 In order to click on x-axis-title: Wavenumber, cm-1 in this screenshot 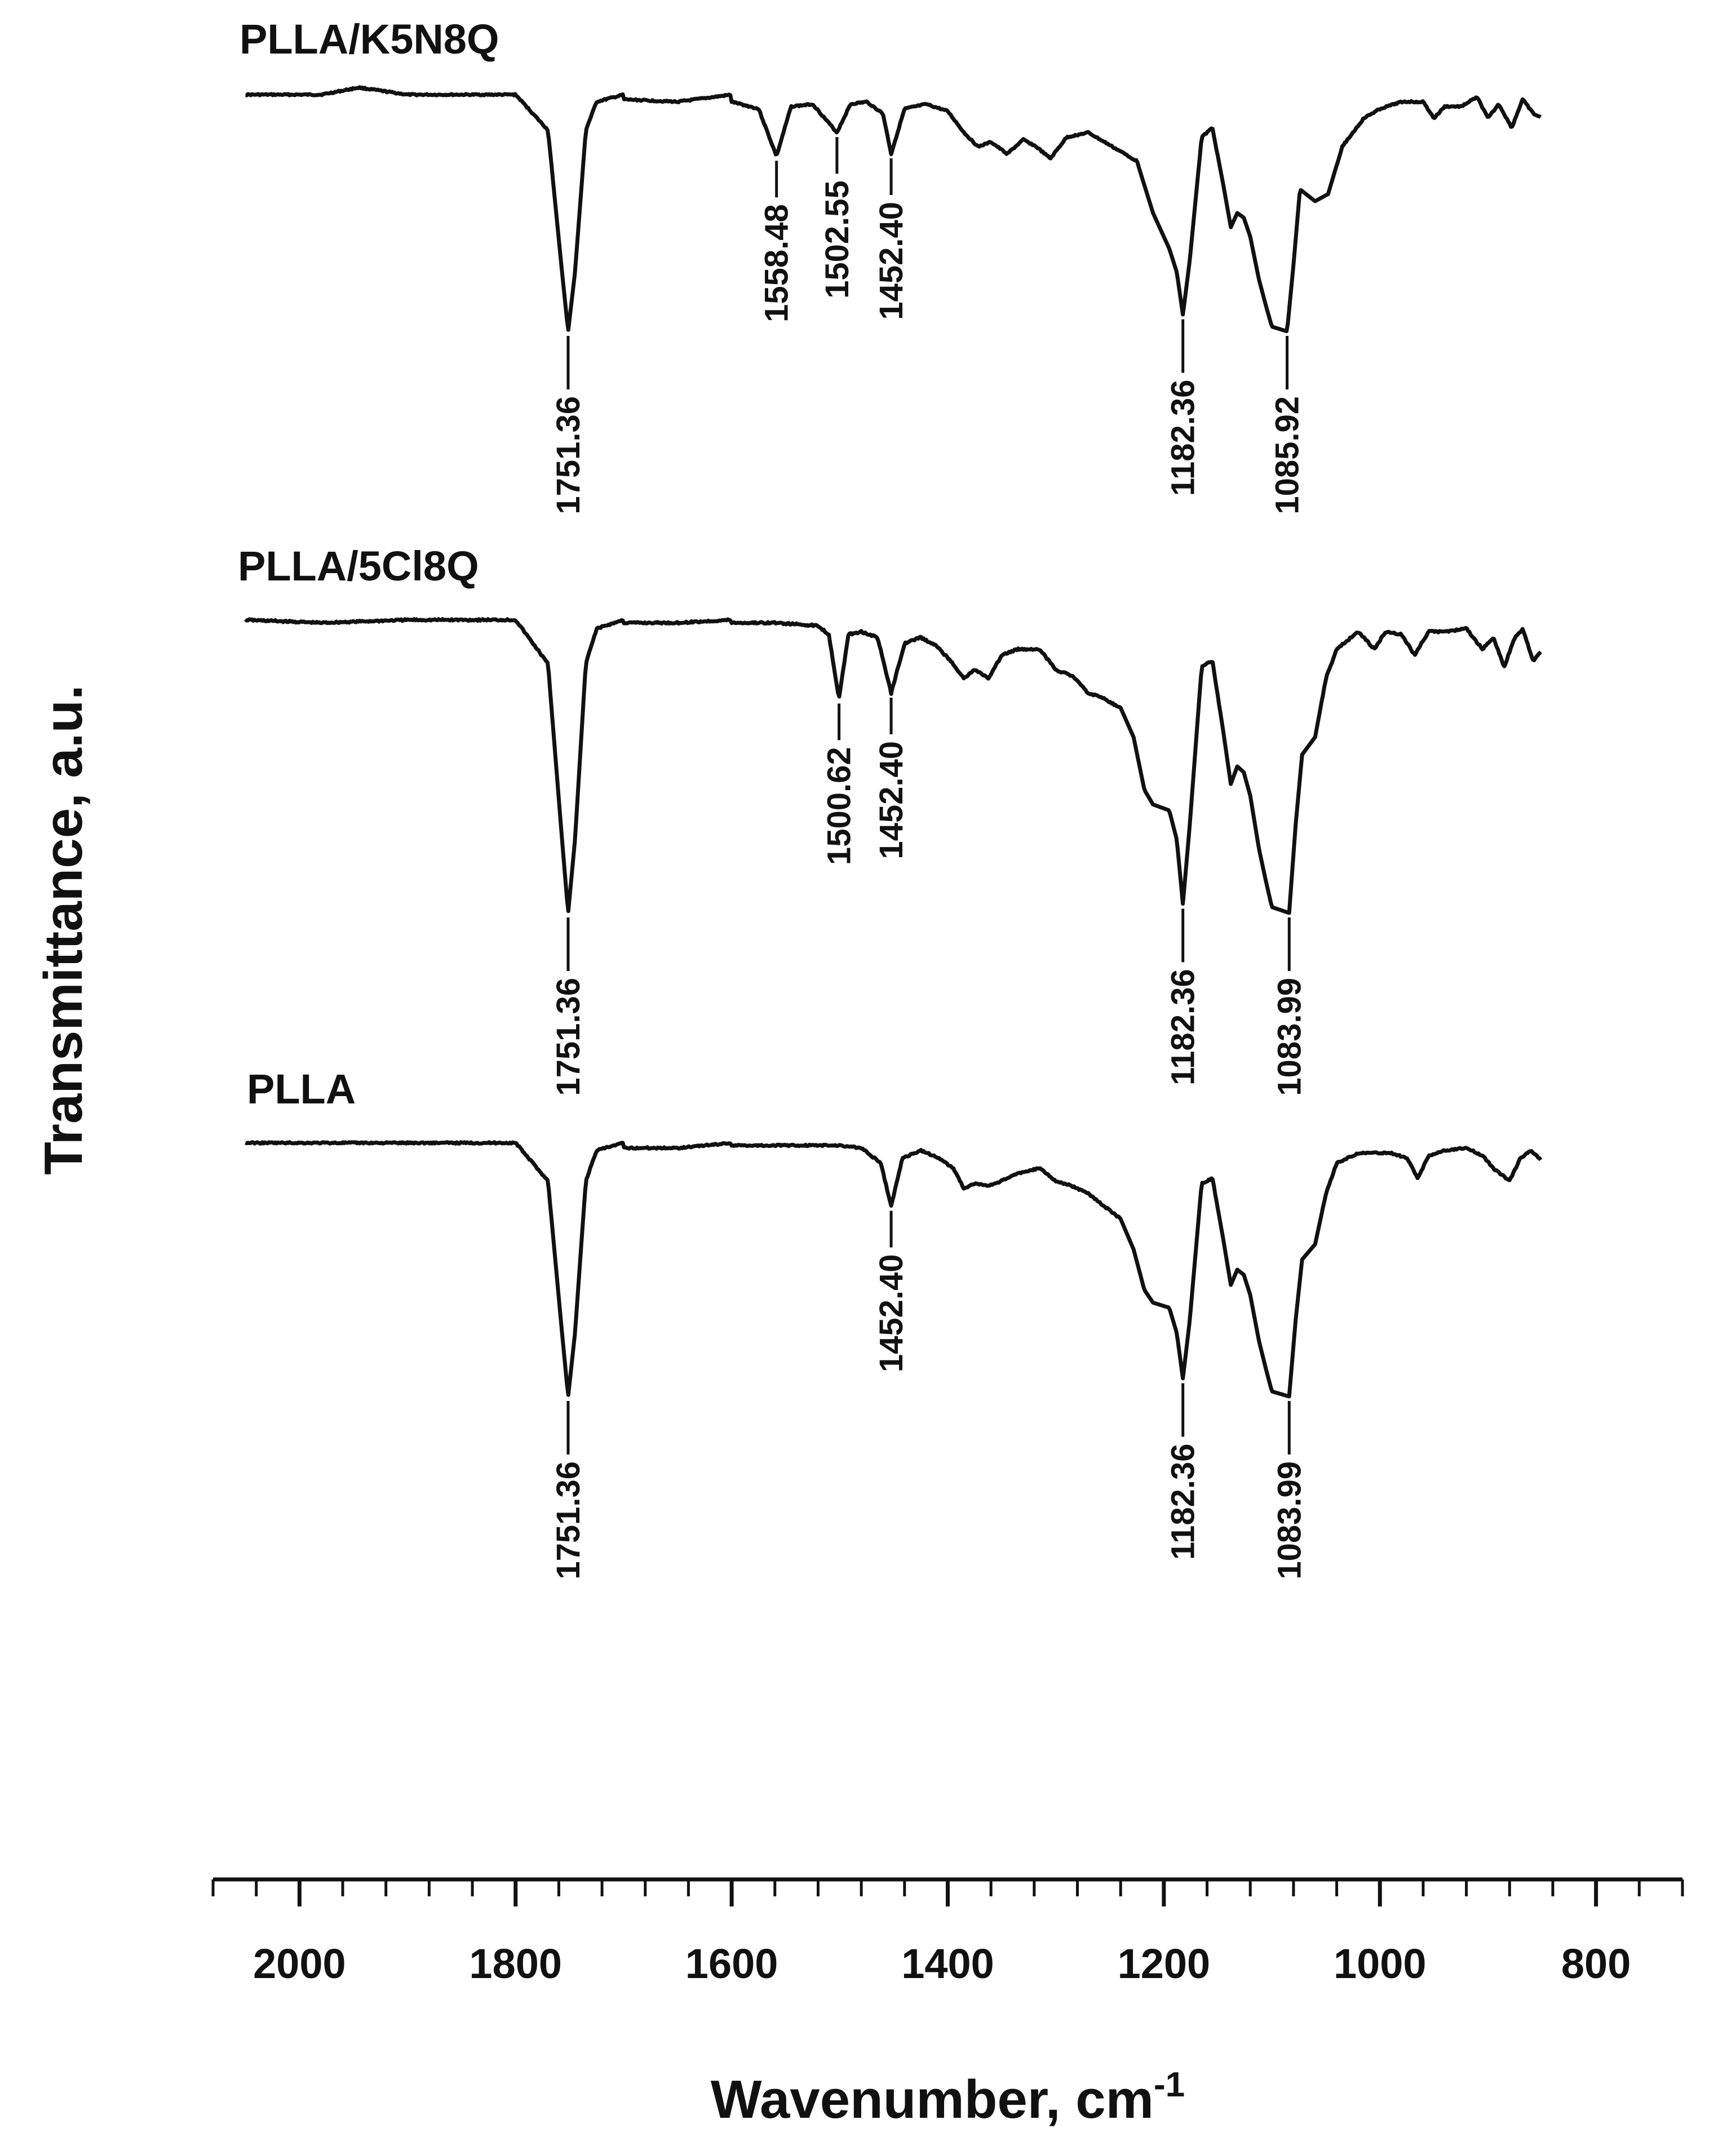, I will do `click(948, 2097)`.